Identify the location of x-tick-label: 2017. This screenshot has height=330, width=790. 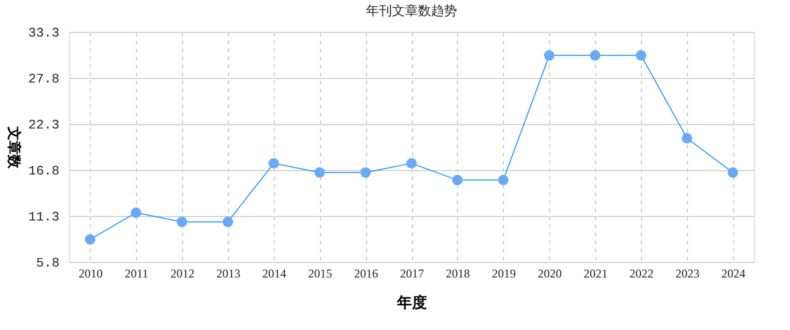
(412, 273).